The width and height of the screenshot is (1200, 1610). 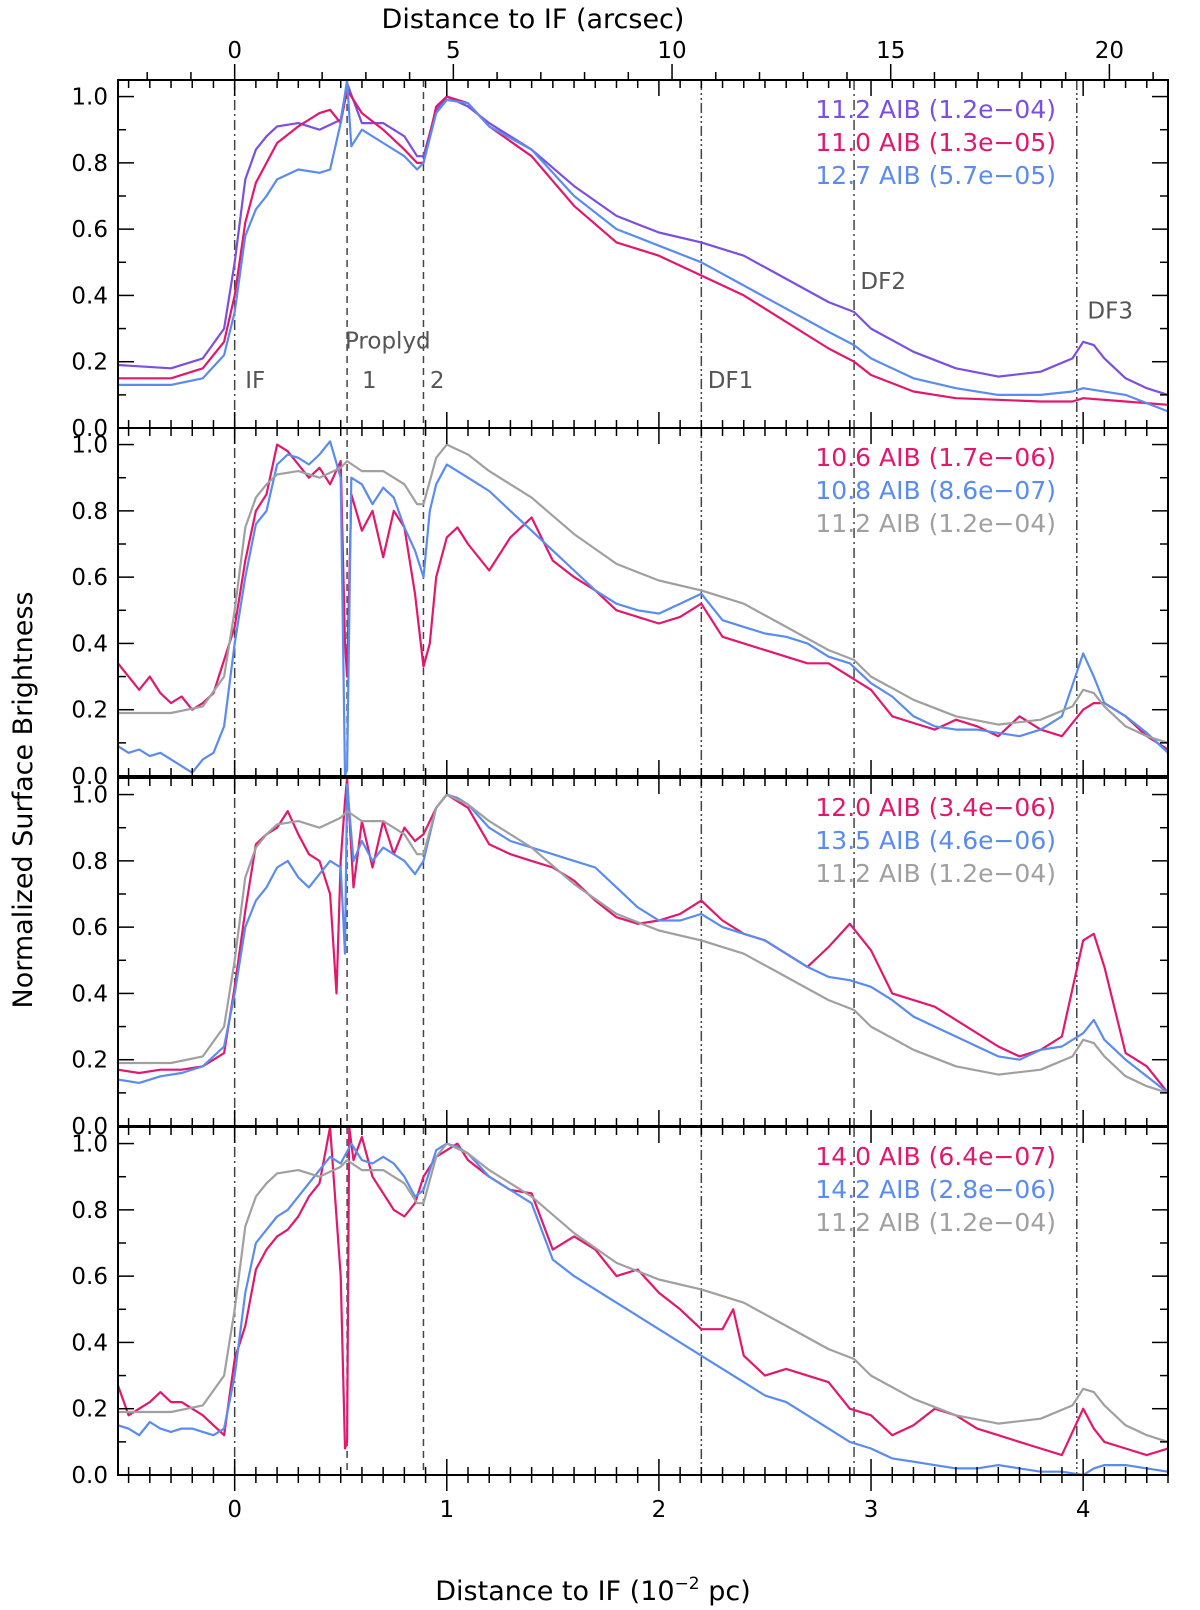 What do you see at coordinates (388, 341) in the screenshot?
I see `marker-label-2: Proplyd` at bounding box center [388, 341].